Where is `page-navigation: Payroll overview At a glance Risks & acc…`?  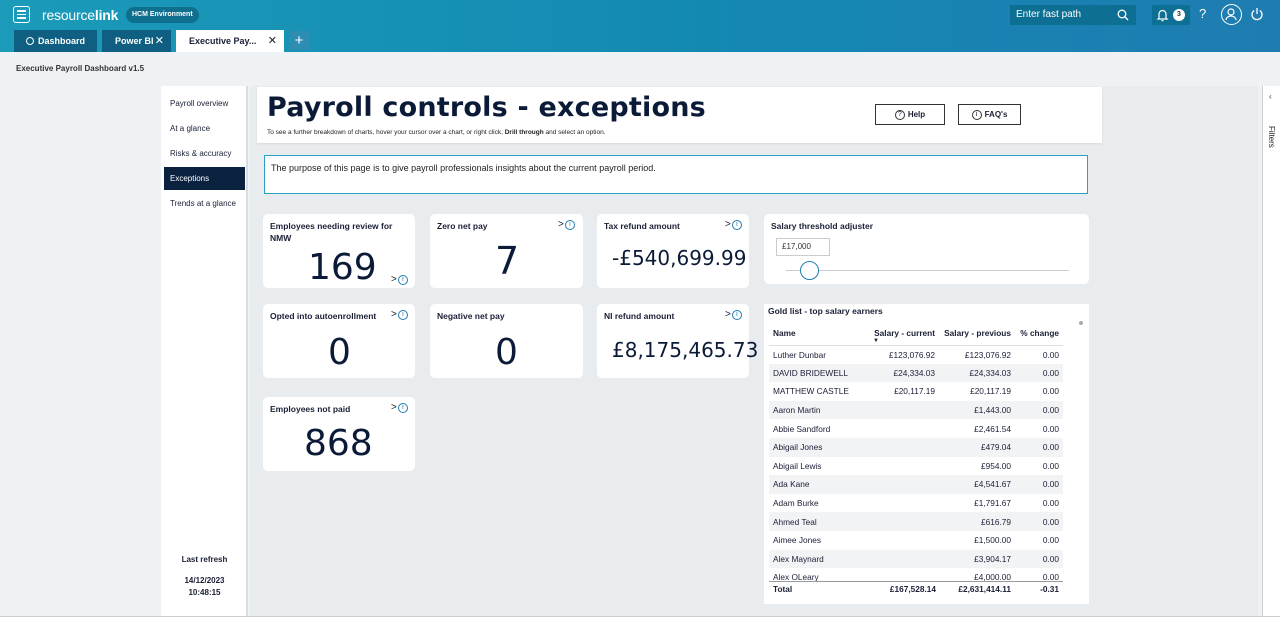
page-navigation: Payroll overview At a glance Risks & acc… is located at coordinates (204, 351).